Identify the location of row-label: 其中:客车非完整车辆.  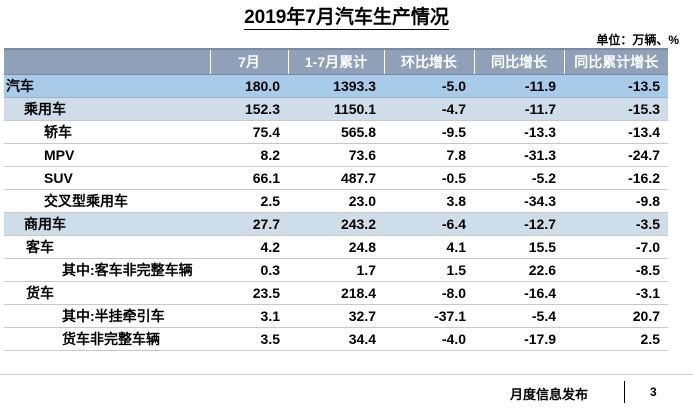
(107, 270).